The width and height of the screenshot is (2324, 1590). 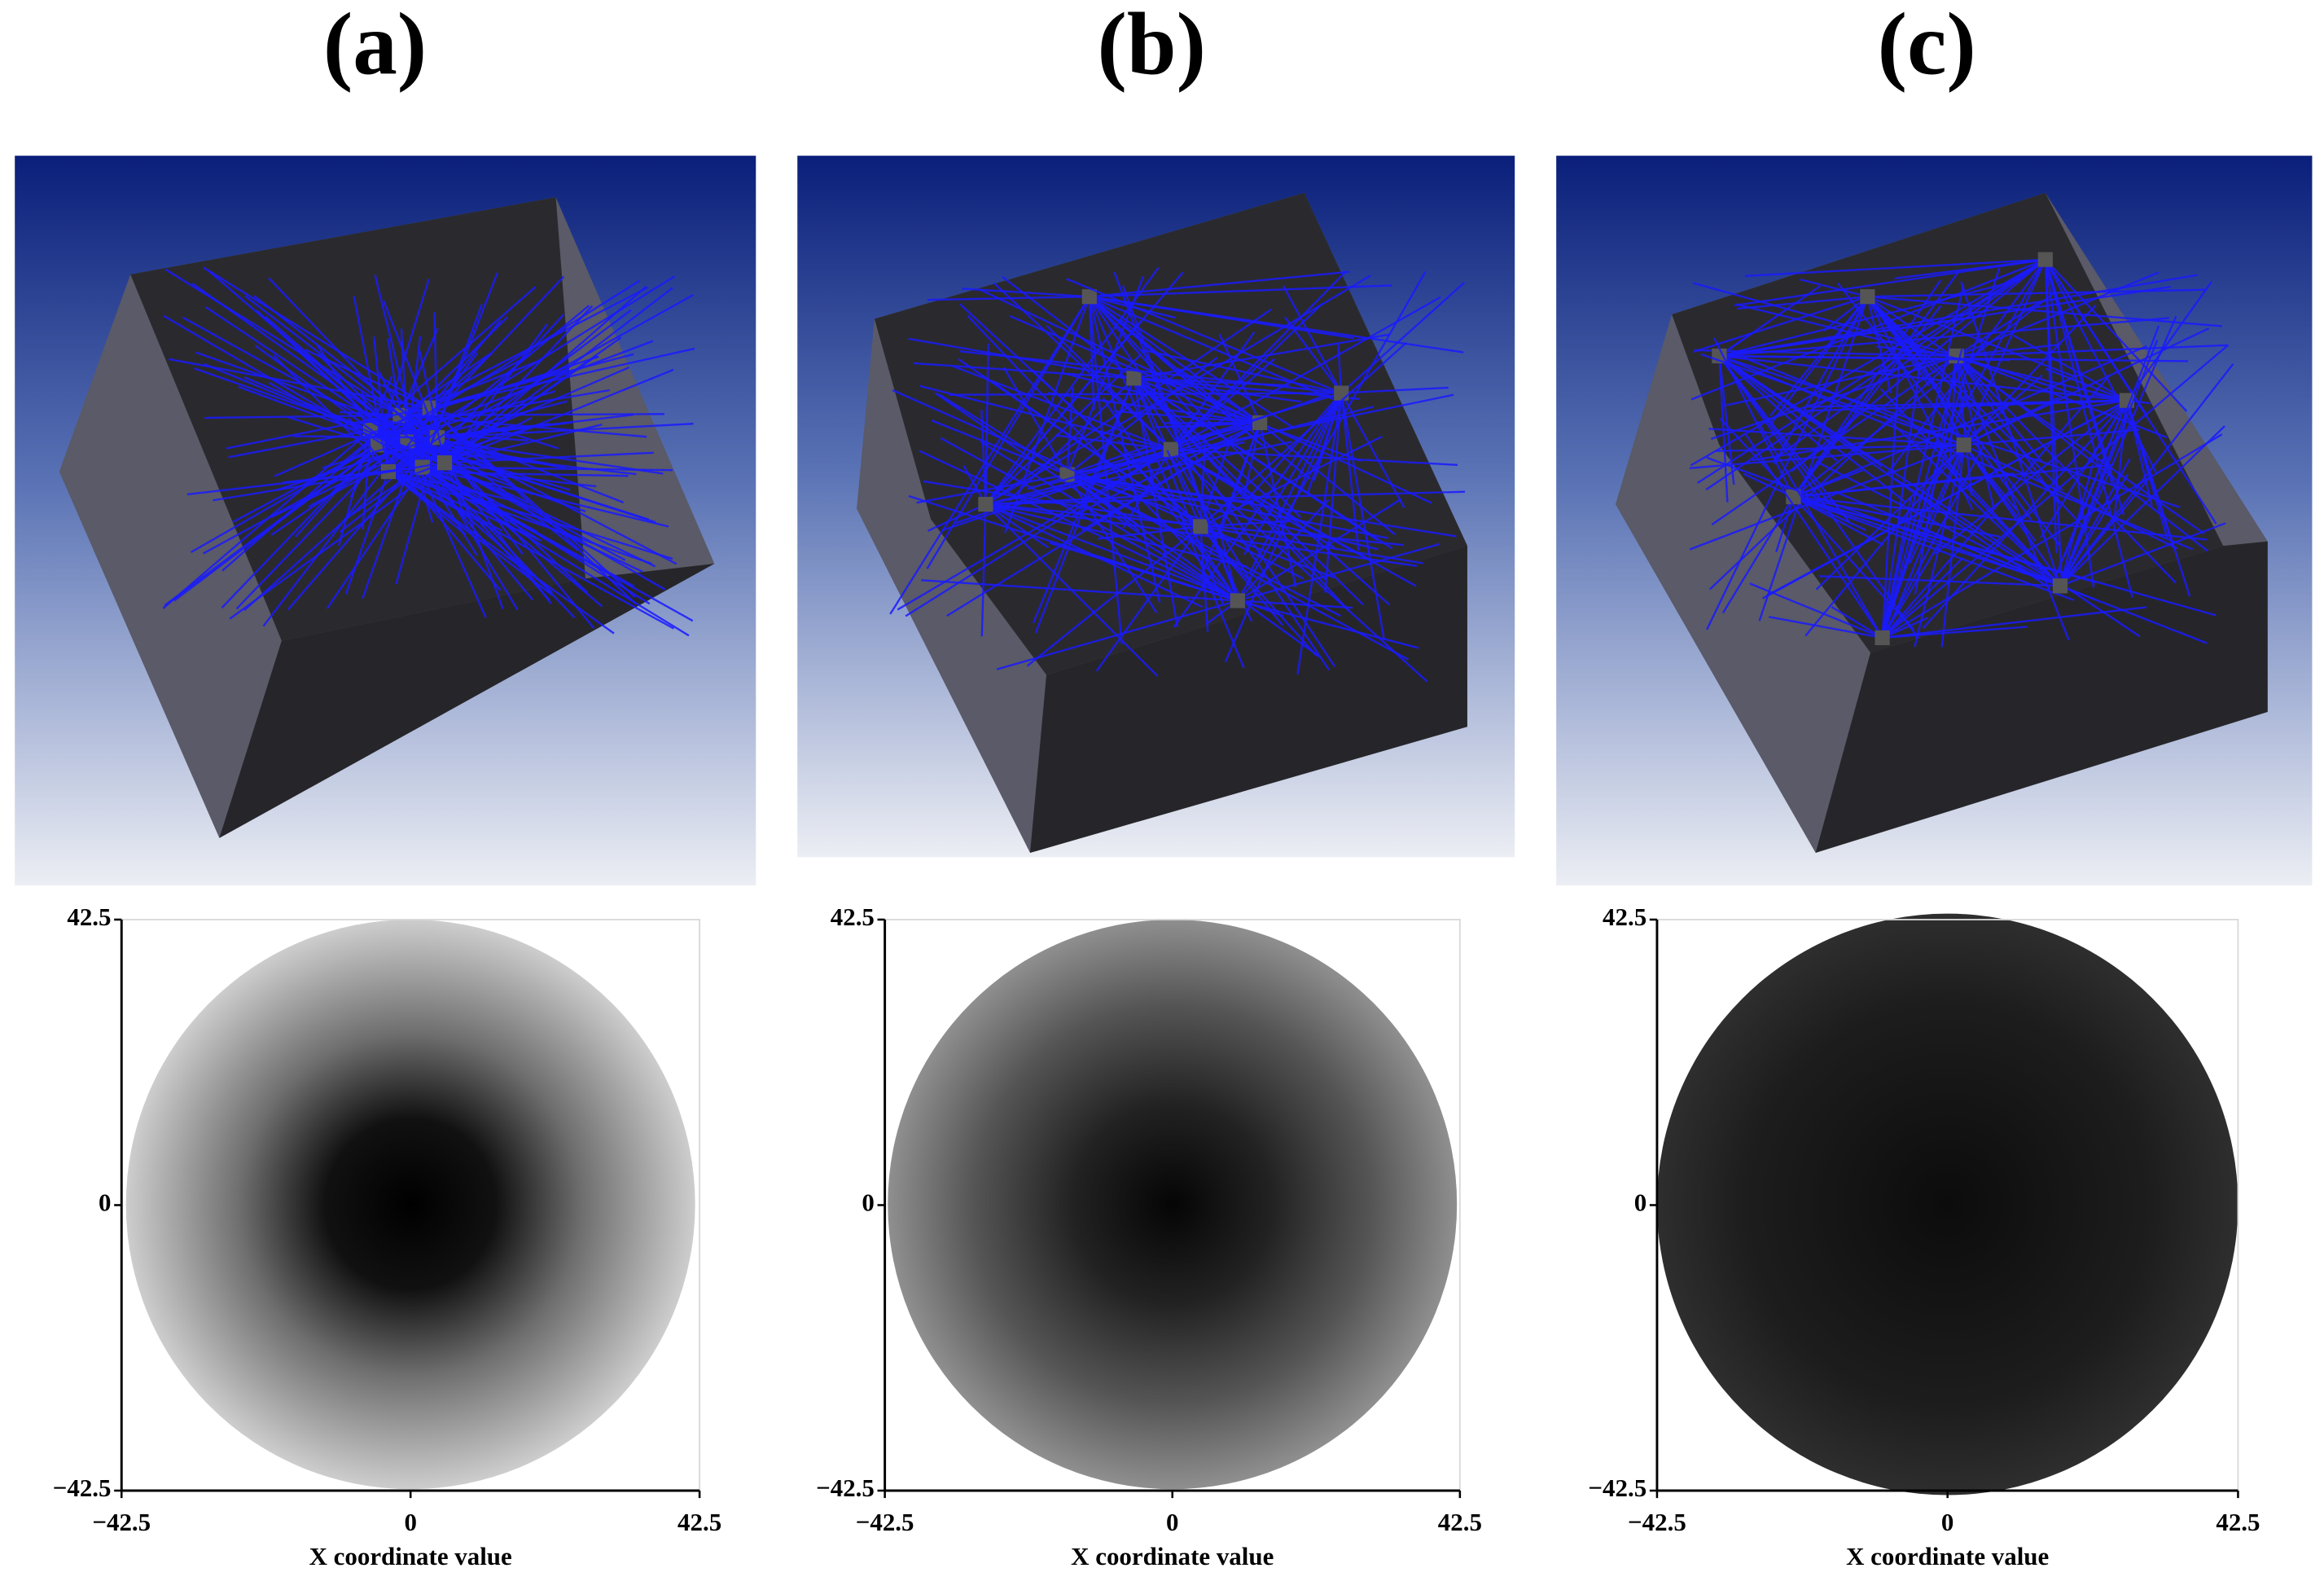 I want to click on x-tick-label: 42.5, so click(x=2238, y=1522).